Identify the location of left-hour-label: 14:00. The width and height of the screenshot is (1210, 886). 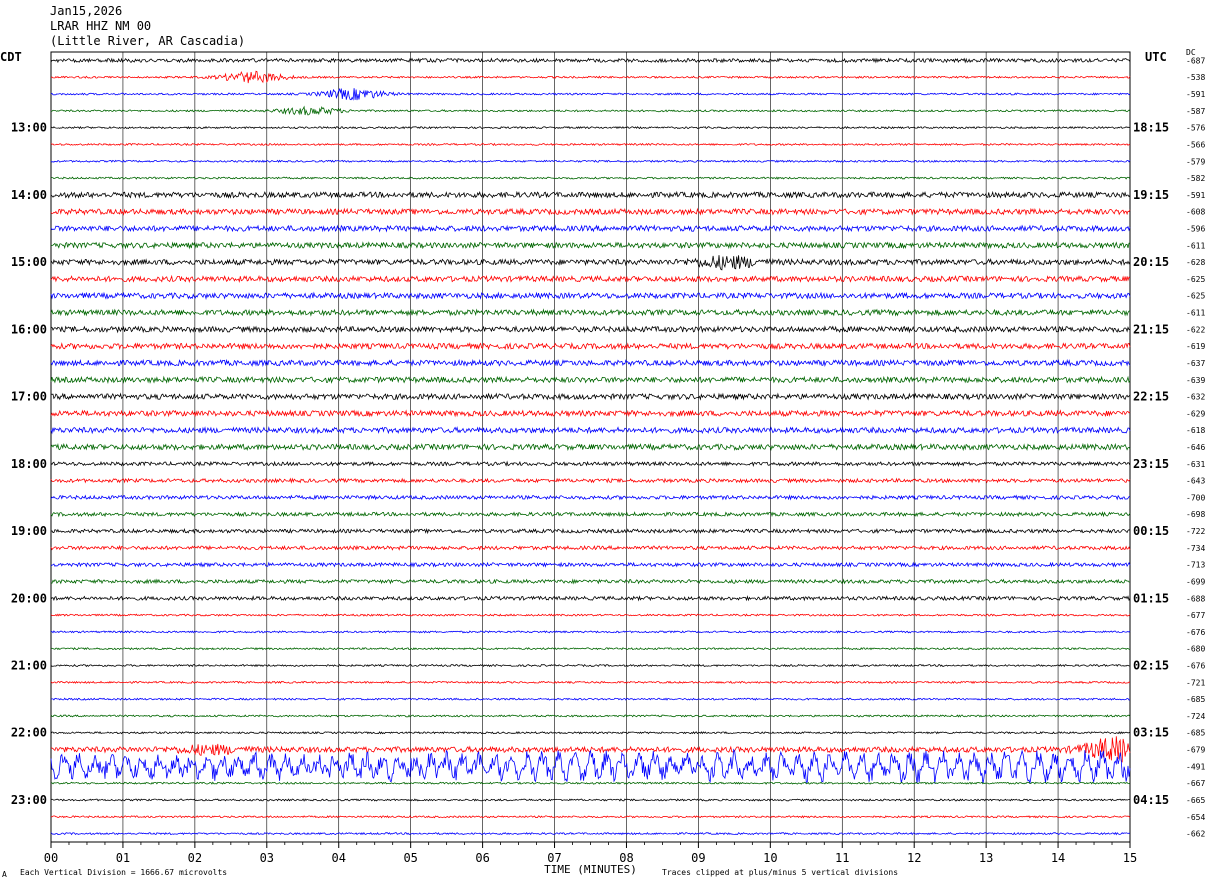
(29, 195).